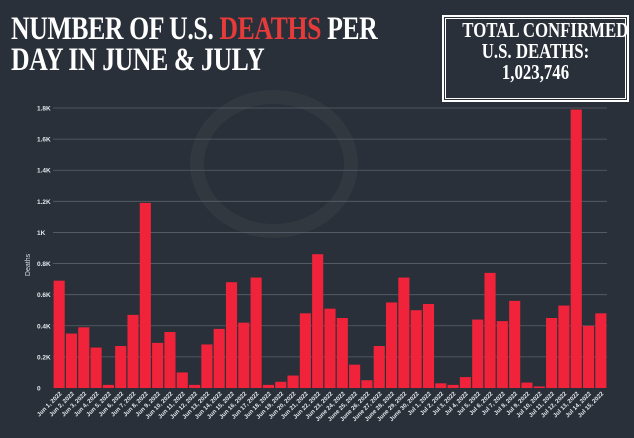  What do you see at coordinates (44, 326) in the screenshot?
I see `y-tick-label: 0.4K` at bounding box center [44, 326].